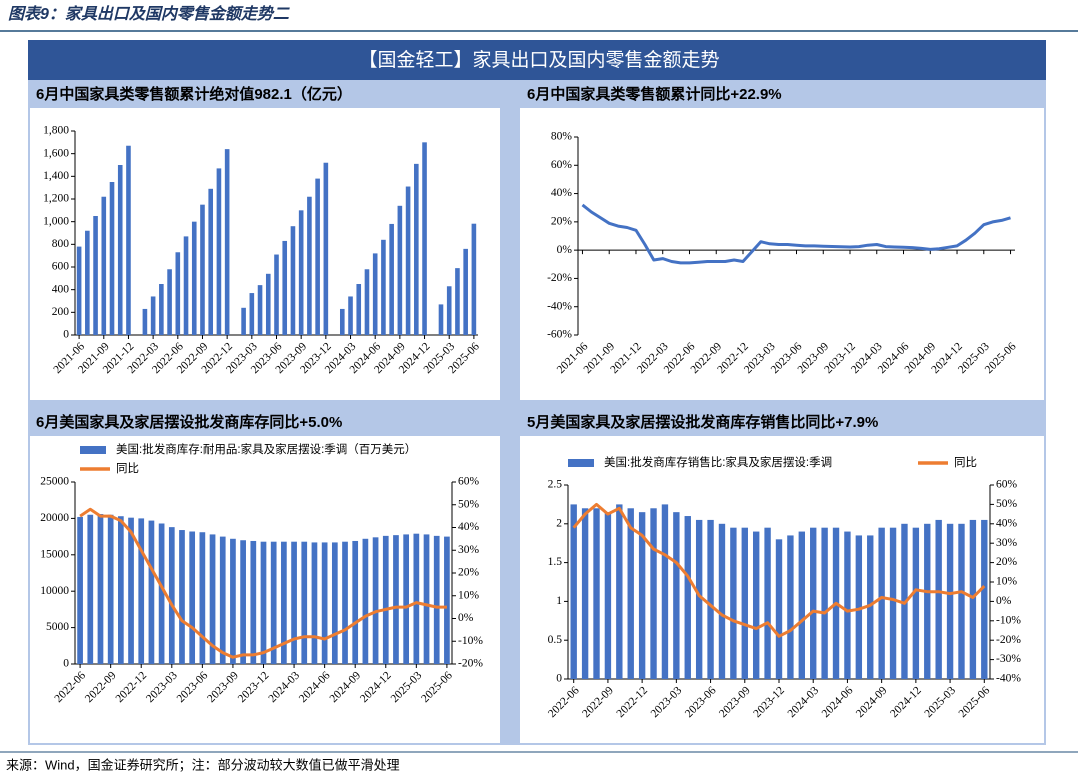  What do you see at coordinates (61, 267) in the screenshot?
I see `y-tick-label: 600` at bounding box center [61, 267].